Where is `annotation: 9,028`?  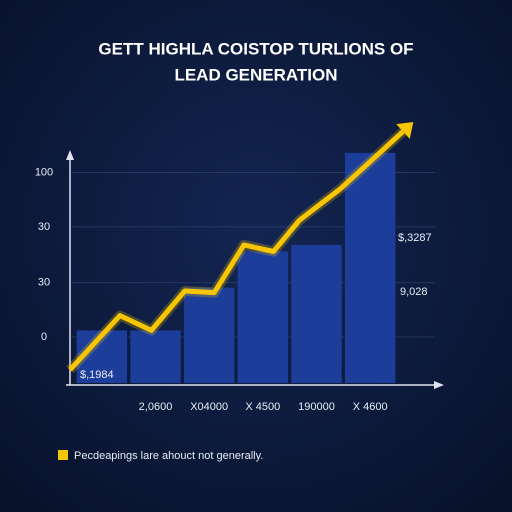
annotation: 9,028 is located at coordinates (414, 292).